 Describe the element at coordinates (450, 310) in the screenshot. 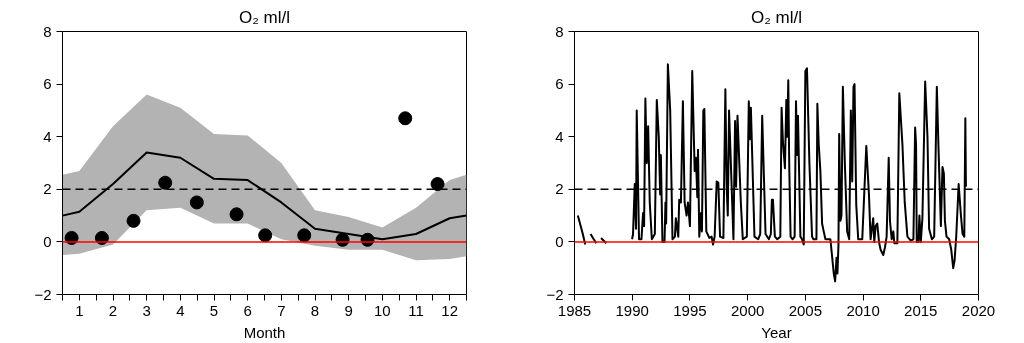

I see `x-tick-label: 12` at that location.